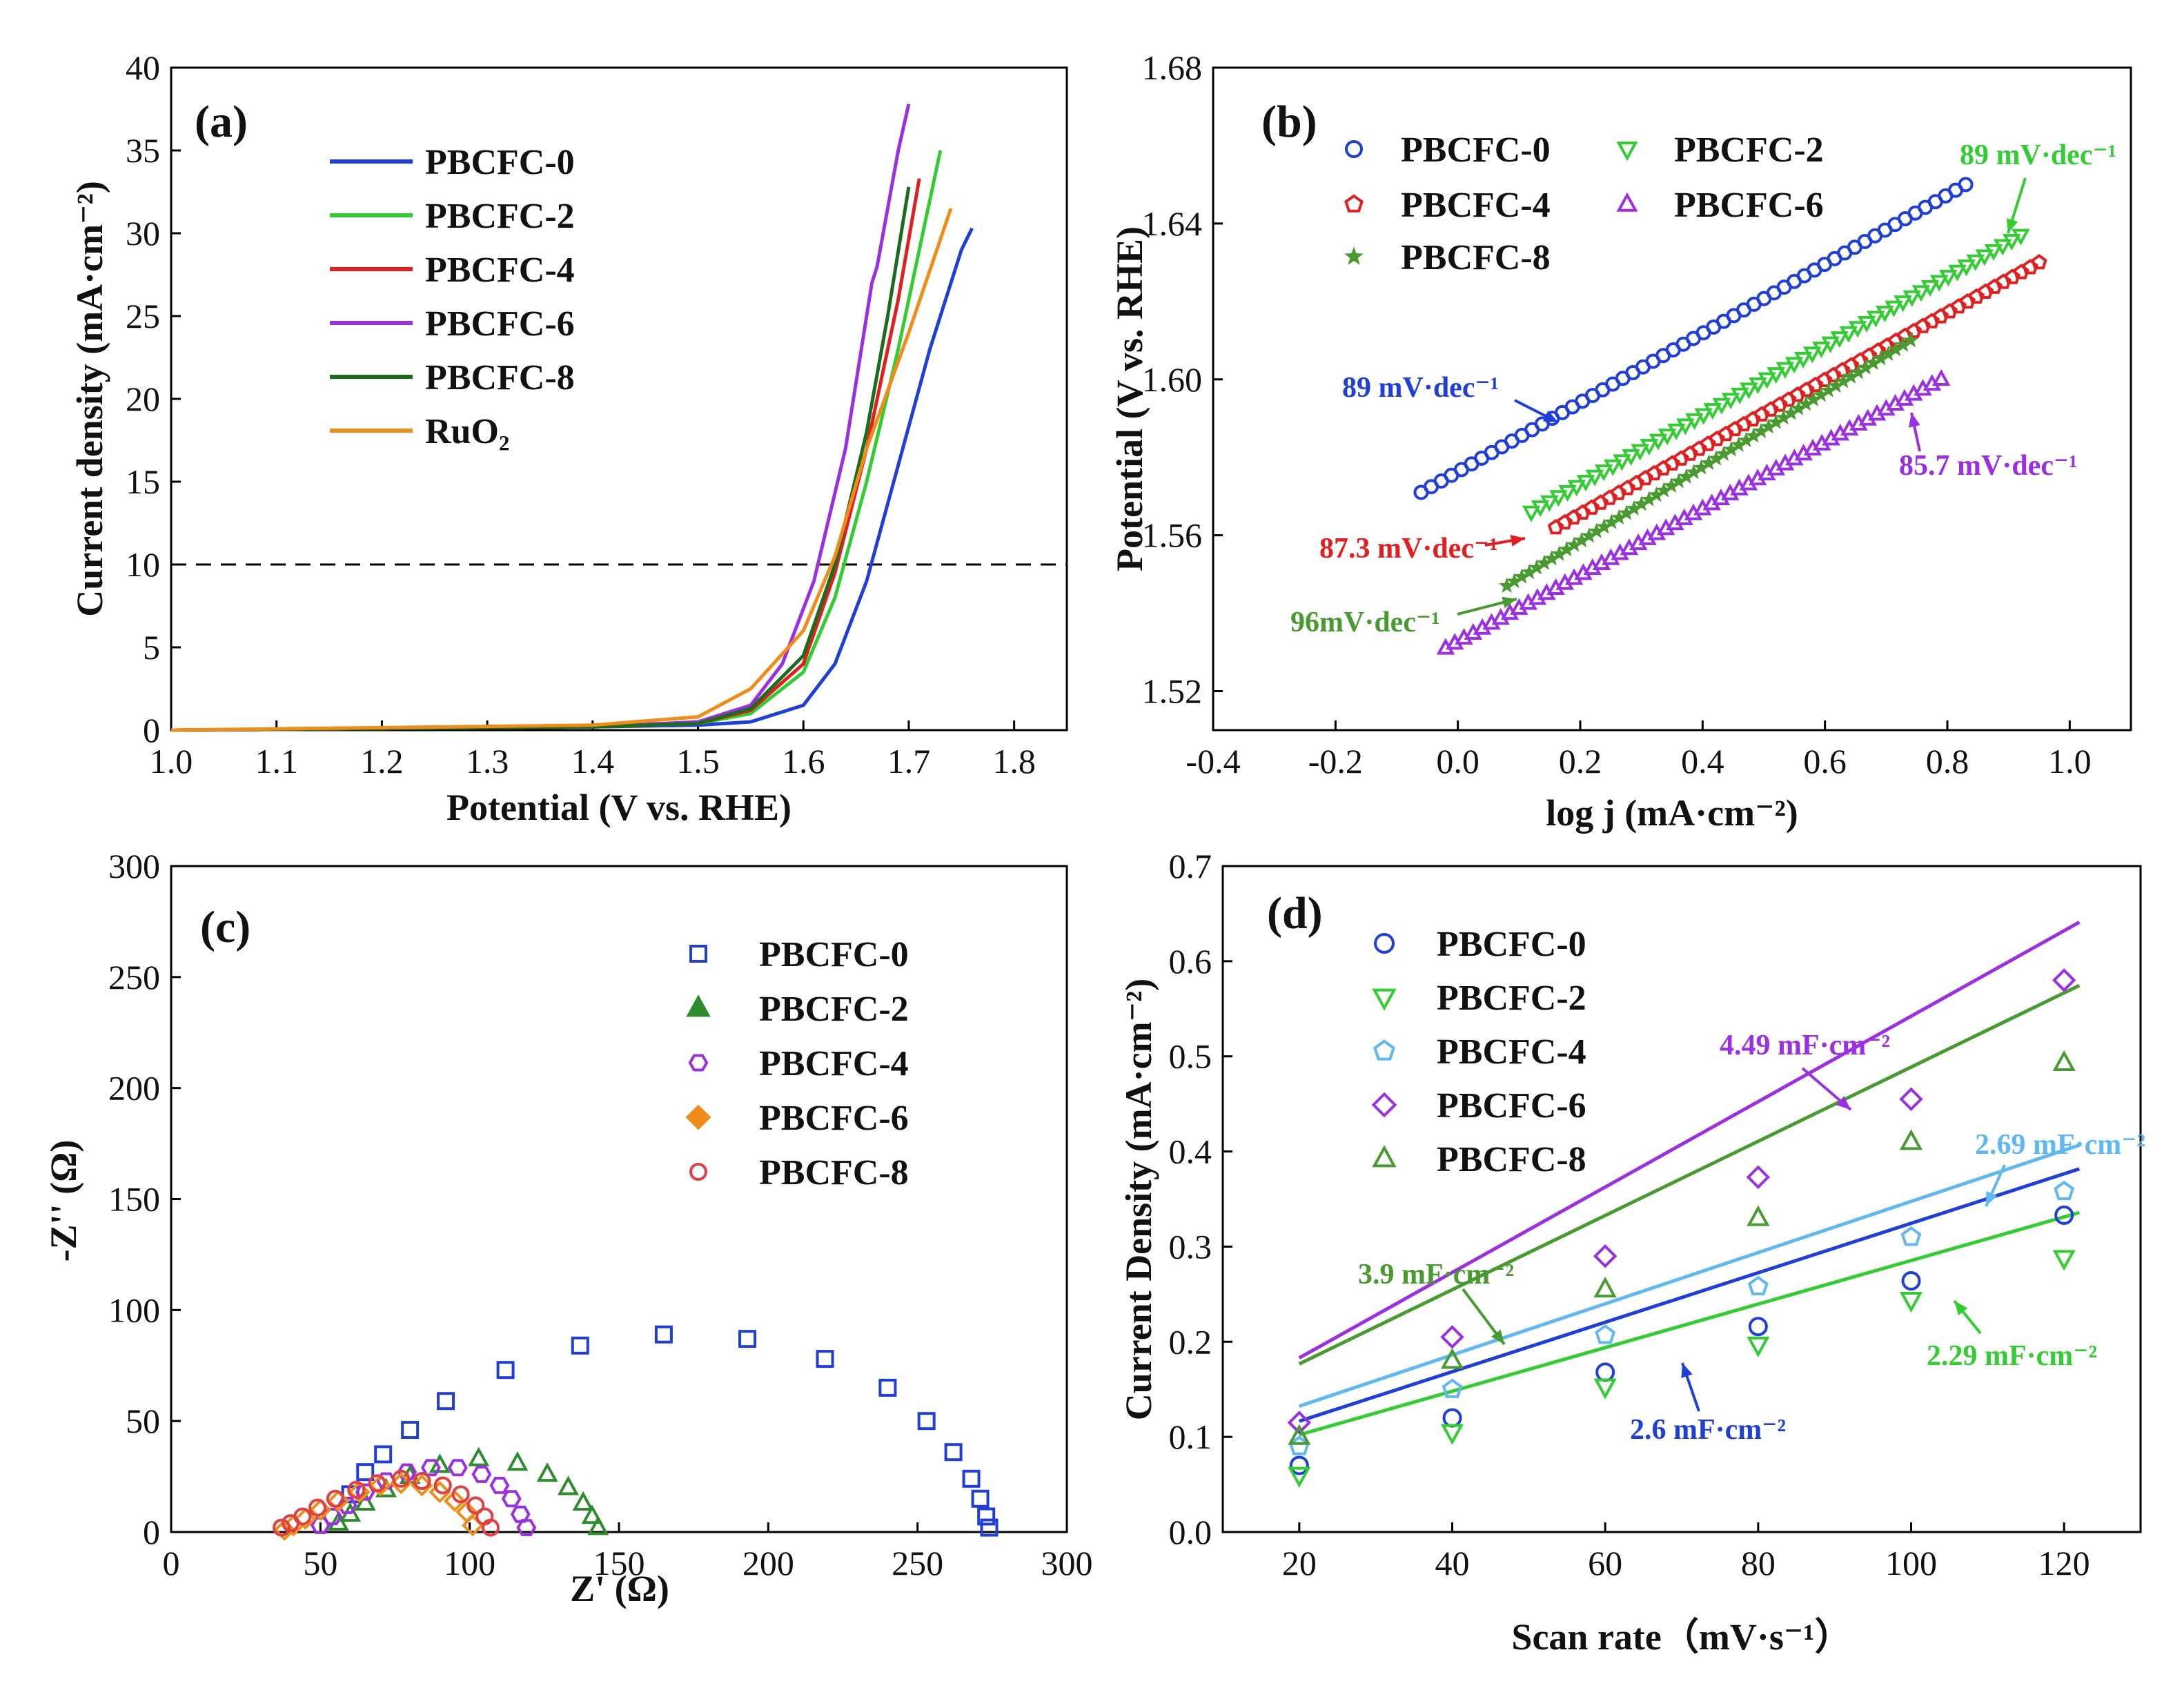  I want to click on x-tick-label: 80, so click(1759, 1563).